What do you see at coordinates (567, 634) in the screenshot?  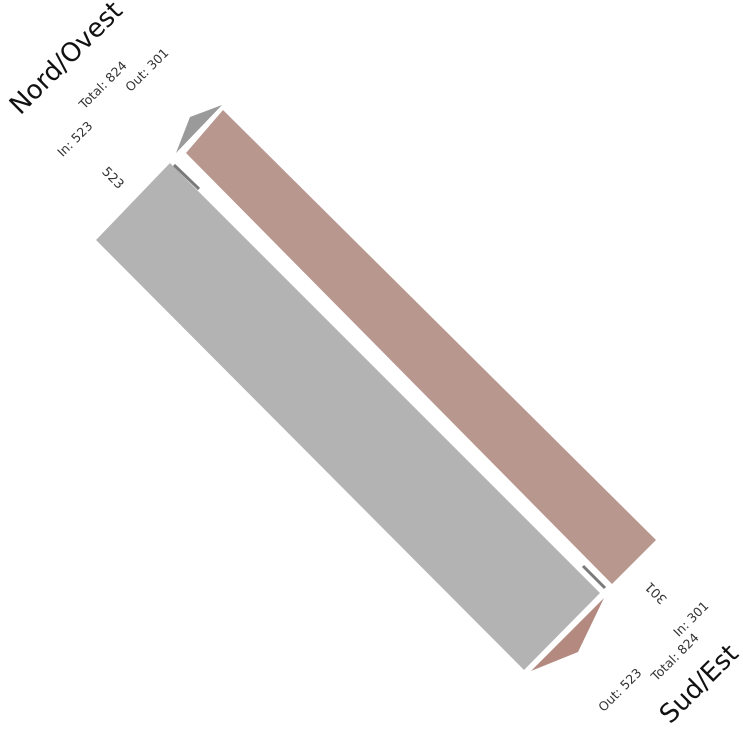 I see `arrowhead-sud-est` at bounding box center [567, 634].